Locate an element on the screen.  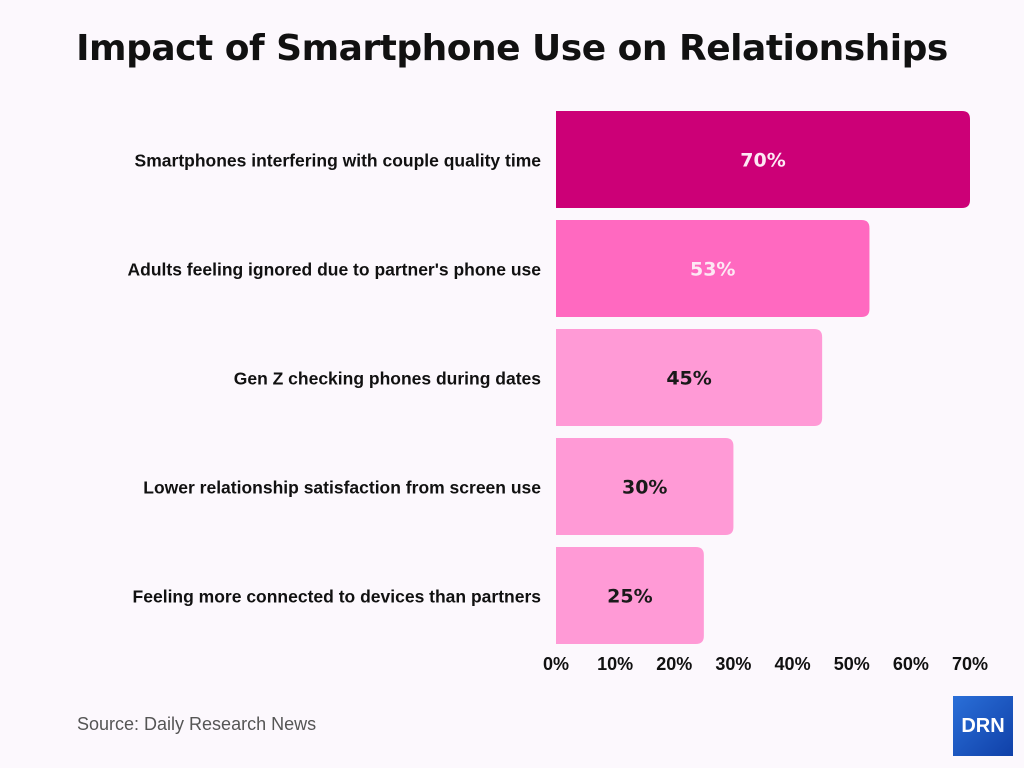
data-label: 45% is located at coordinates (688, 379).